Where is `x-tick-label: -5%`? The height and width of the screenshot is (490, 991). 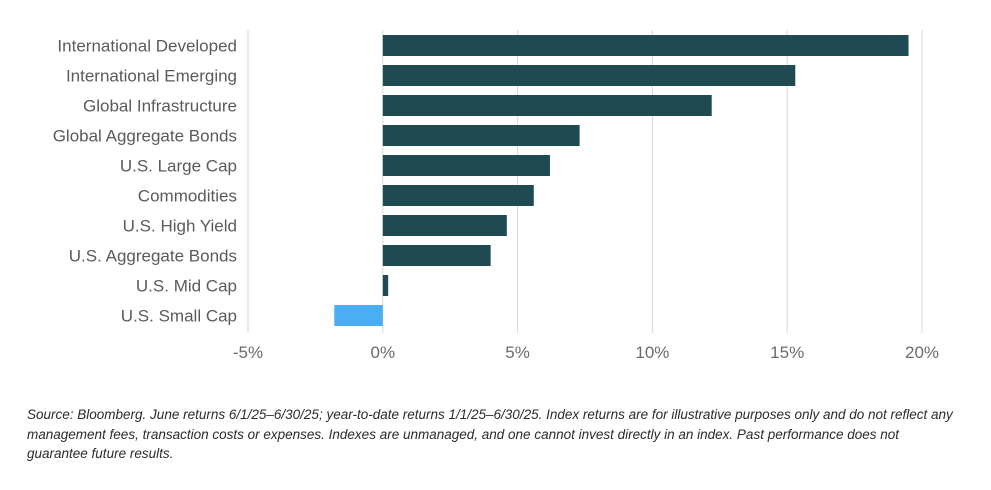
x-tick-label: -5% is located at coordinates (248, 352).